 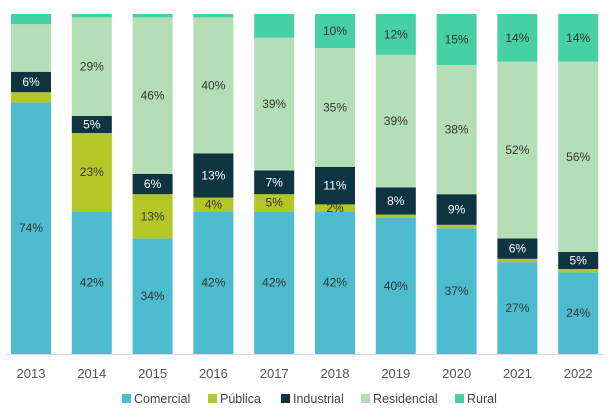 I want to click on data-label-comercial-2022: 24%, so click(x=578, y=313).